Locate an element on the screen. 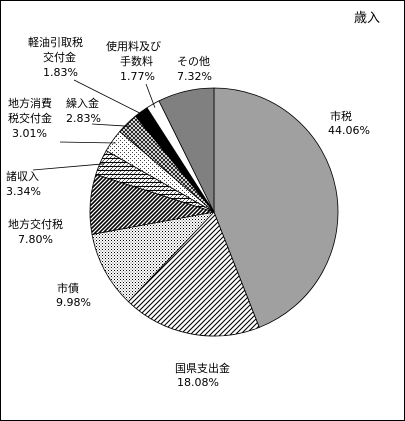 Image resolution: width=405 pixels, height=421 pixels. label-chihoushouhi-name-2: 税交付金 is located at coordinates (30, 118).